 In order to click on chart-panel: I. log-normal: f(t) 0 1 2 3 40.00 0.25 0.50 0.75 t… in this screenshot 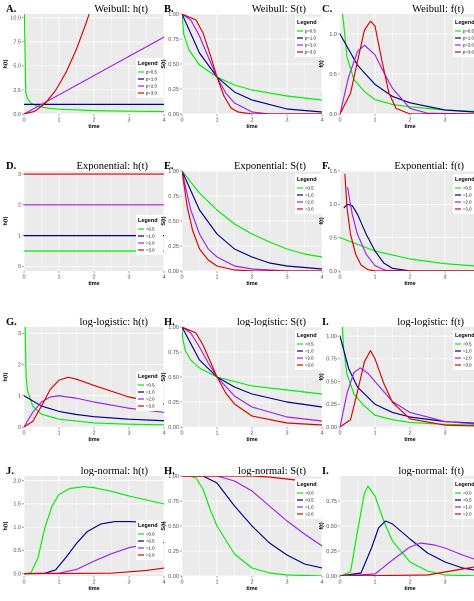, I will do `click(396, 529)`.